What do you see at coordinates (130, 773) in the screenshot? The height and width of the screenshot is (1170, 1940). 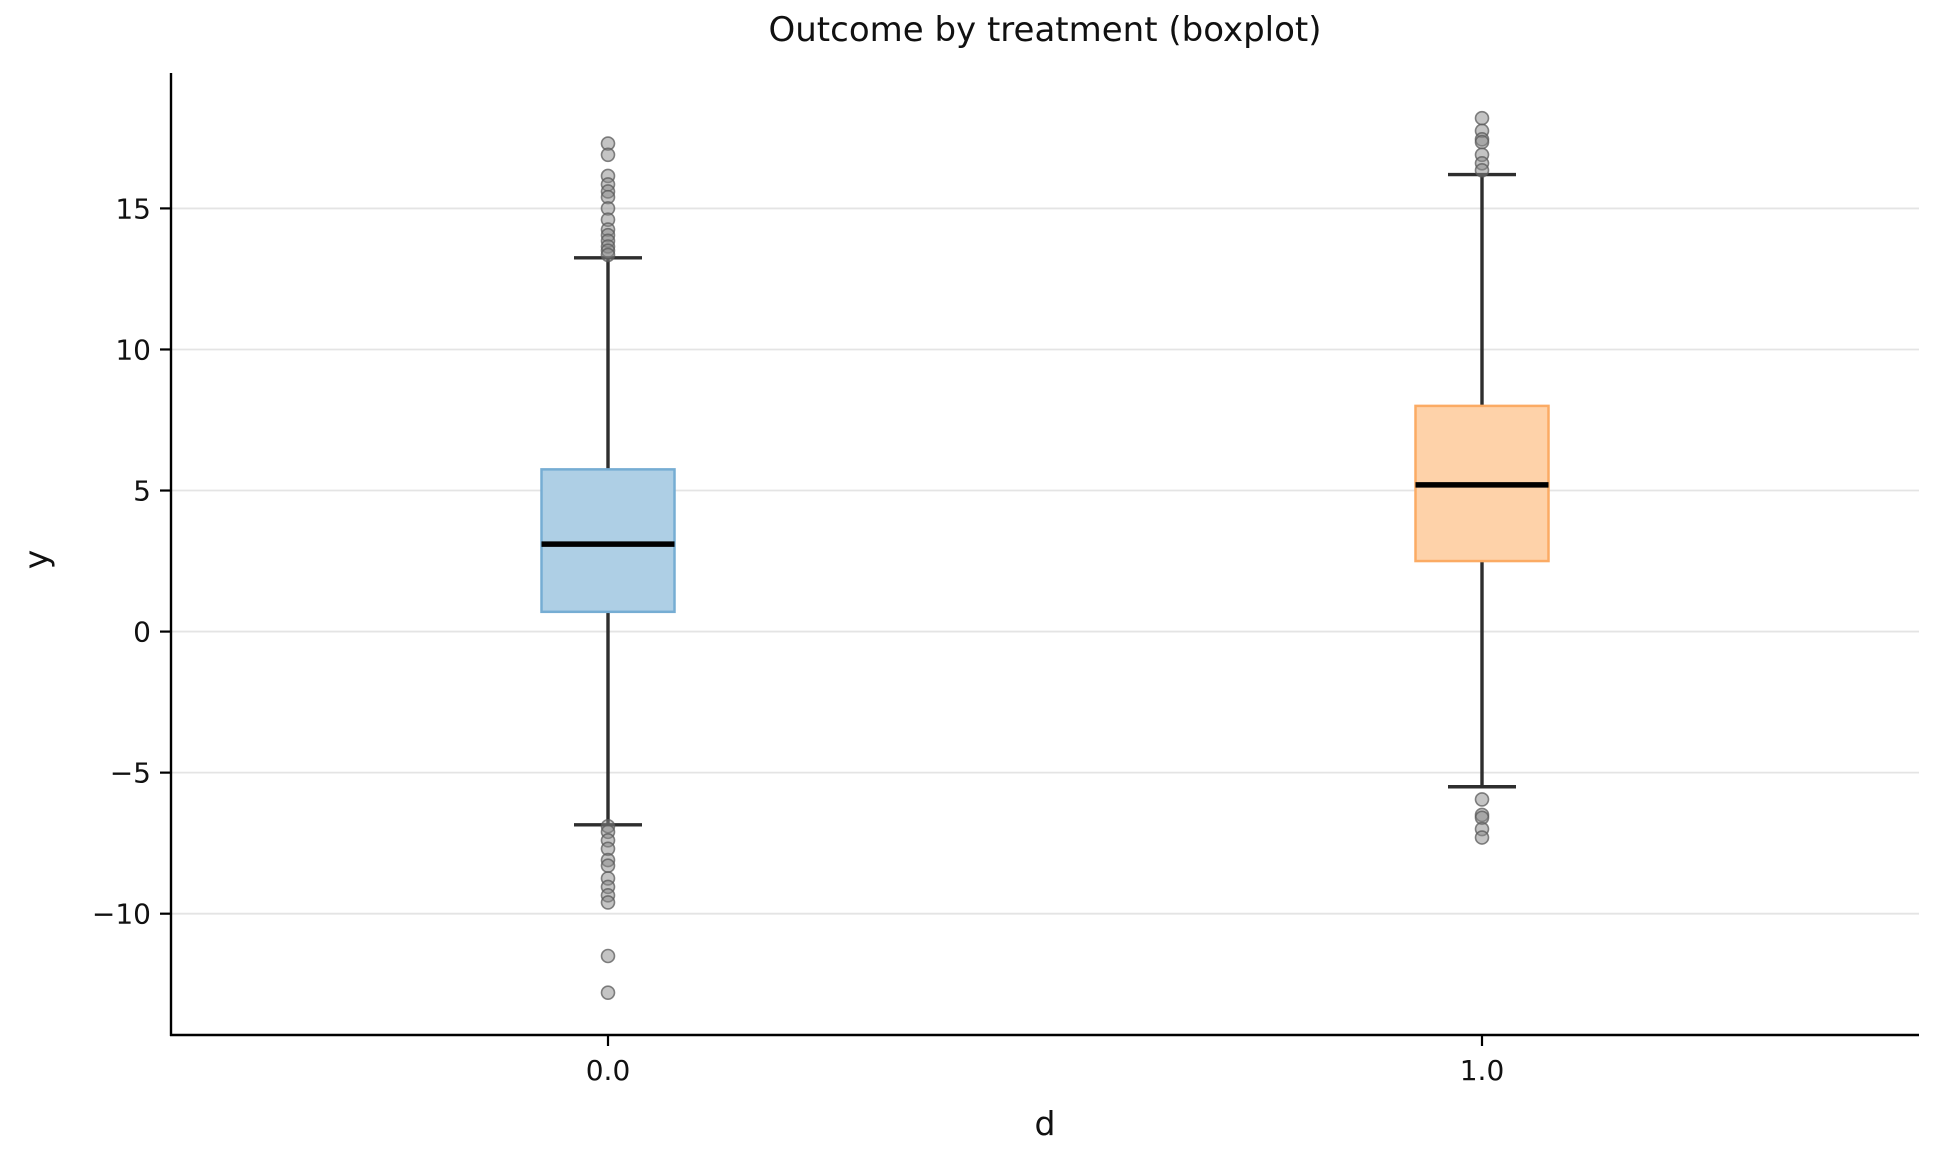 I see `y-tick-label--5: −5` at bounding box center [130, 773].